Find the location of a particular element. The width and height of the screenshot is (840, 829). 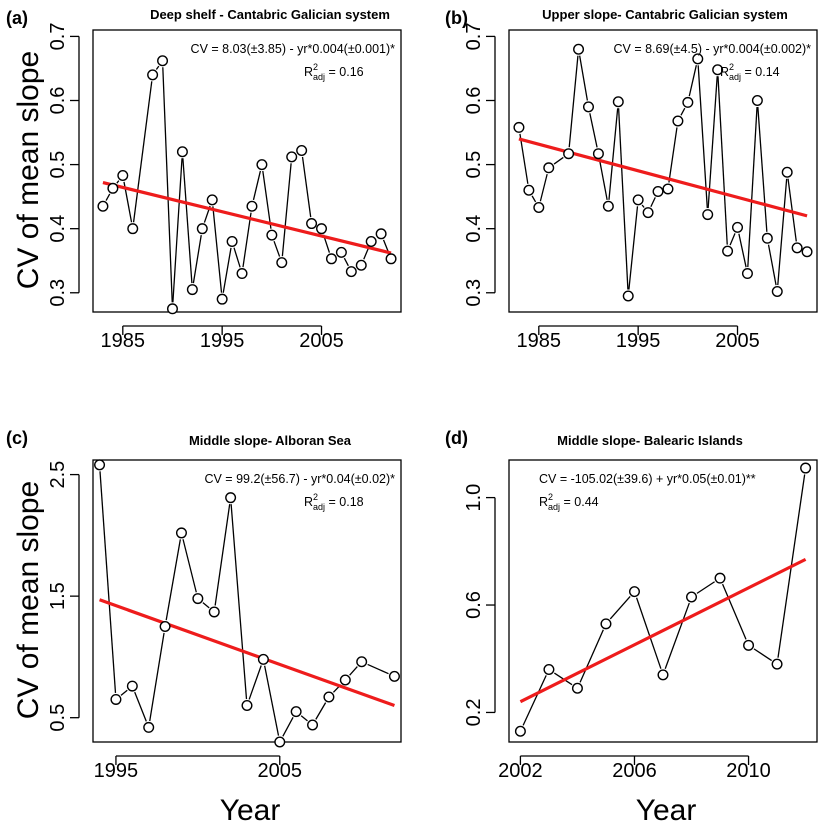

x-tick-label-c: 1995 is located at coordinates (116, 771).